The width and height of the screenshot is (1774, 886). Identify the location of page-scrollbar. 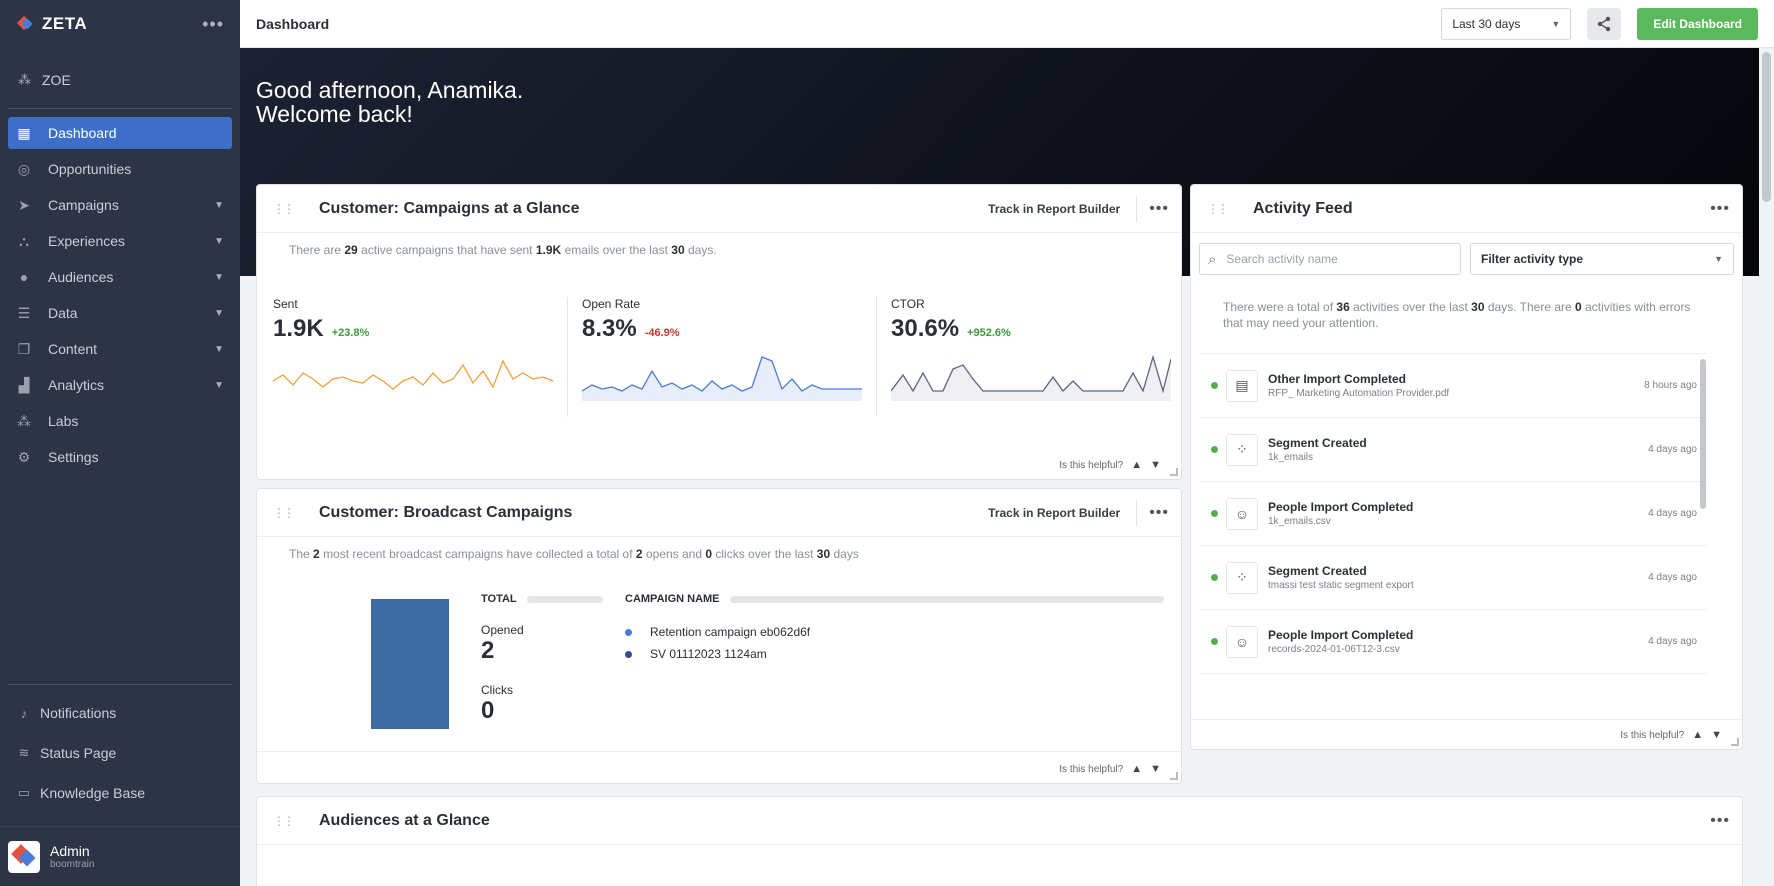
(1766, 467).